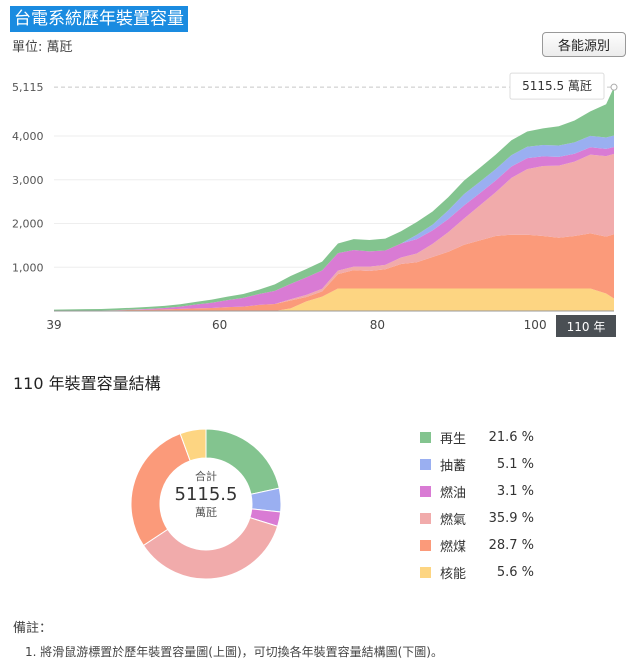 The height and width of the screenshot is (663, 644). Describe the element at coordinates (99, 19) in the screenshot. I see `page-title: 台電系統歷年裝置容量` at that location.